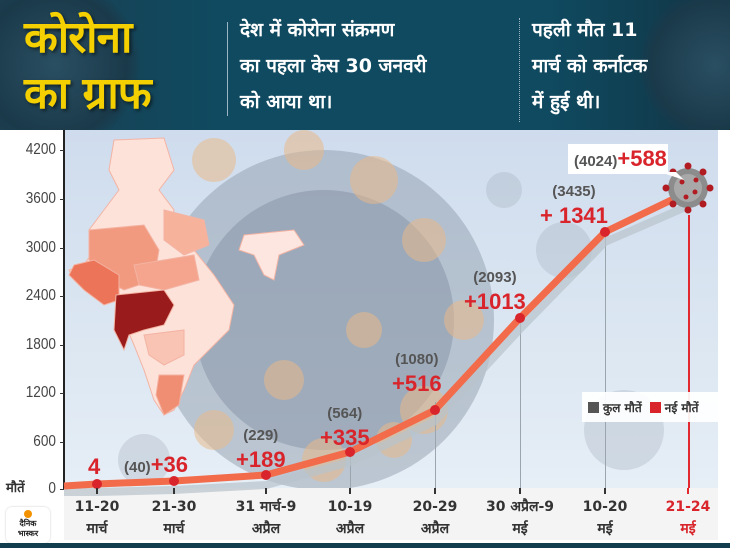 Image resolution: width=730 pixels, height=548 pixels. What do you see at coordinates (64, 310) in the screenshot?
I see `y-axis-line` at bounding box center [64, 310].